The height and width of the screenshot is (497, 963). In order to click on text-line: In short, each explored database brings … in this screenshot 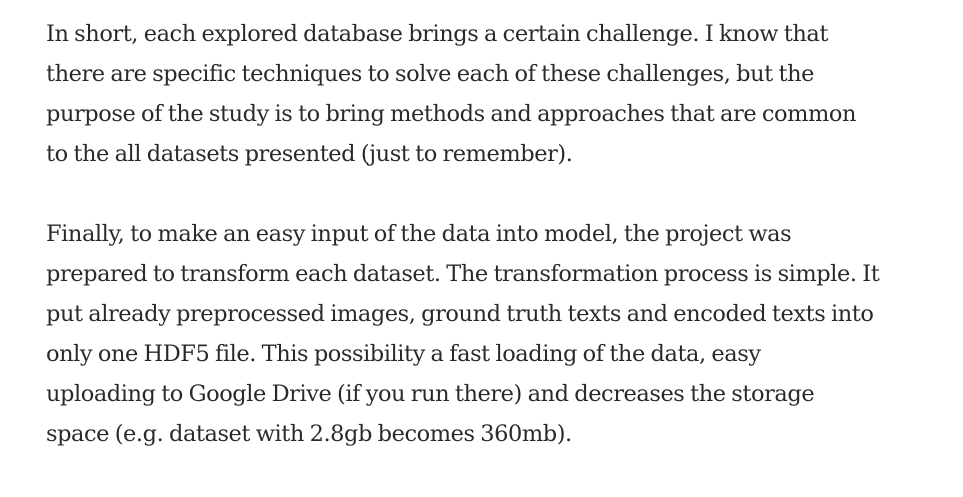, I will do `click(437, 34)`.